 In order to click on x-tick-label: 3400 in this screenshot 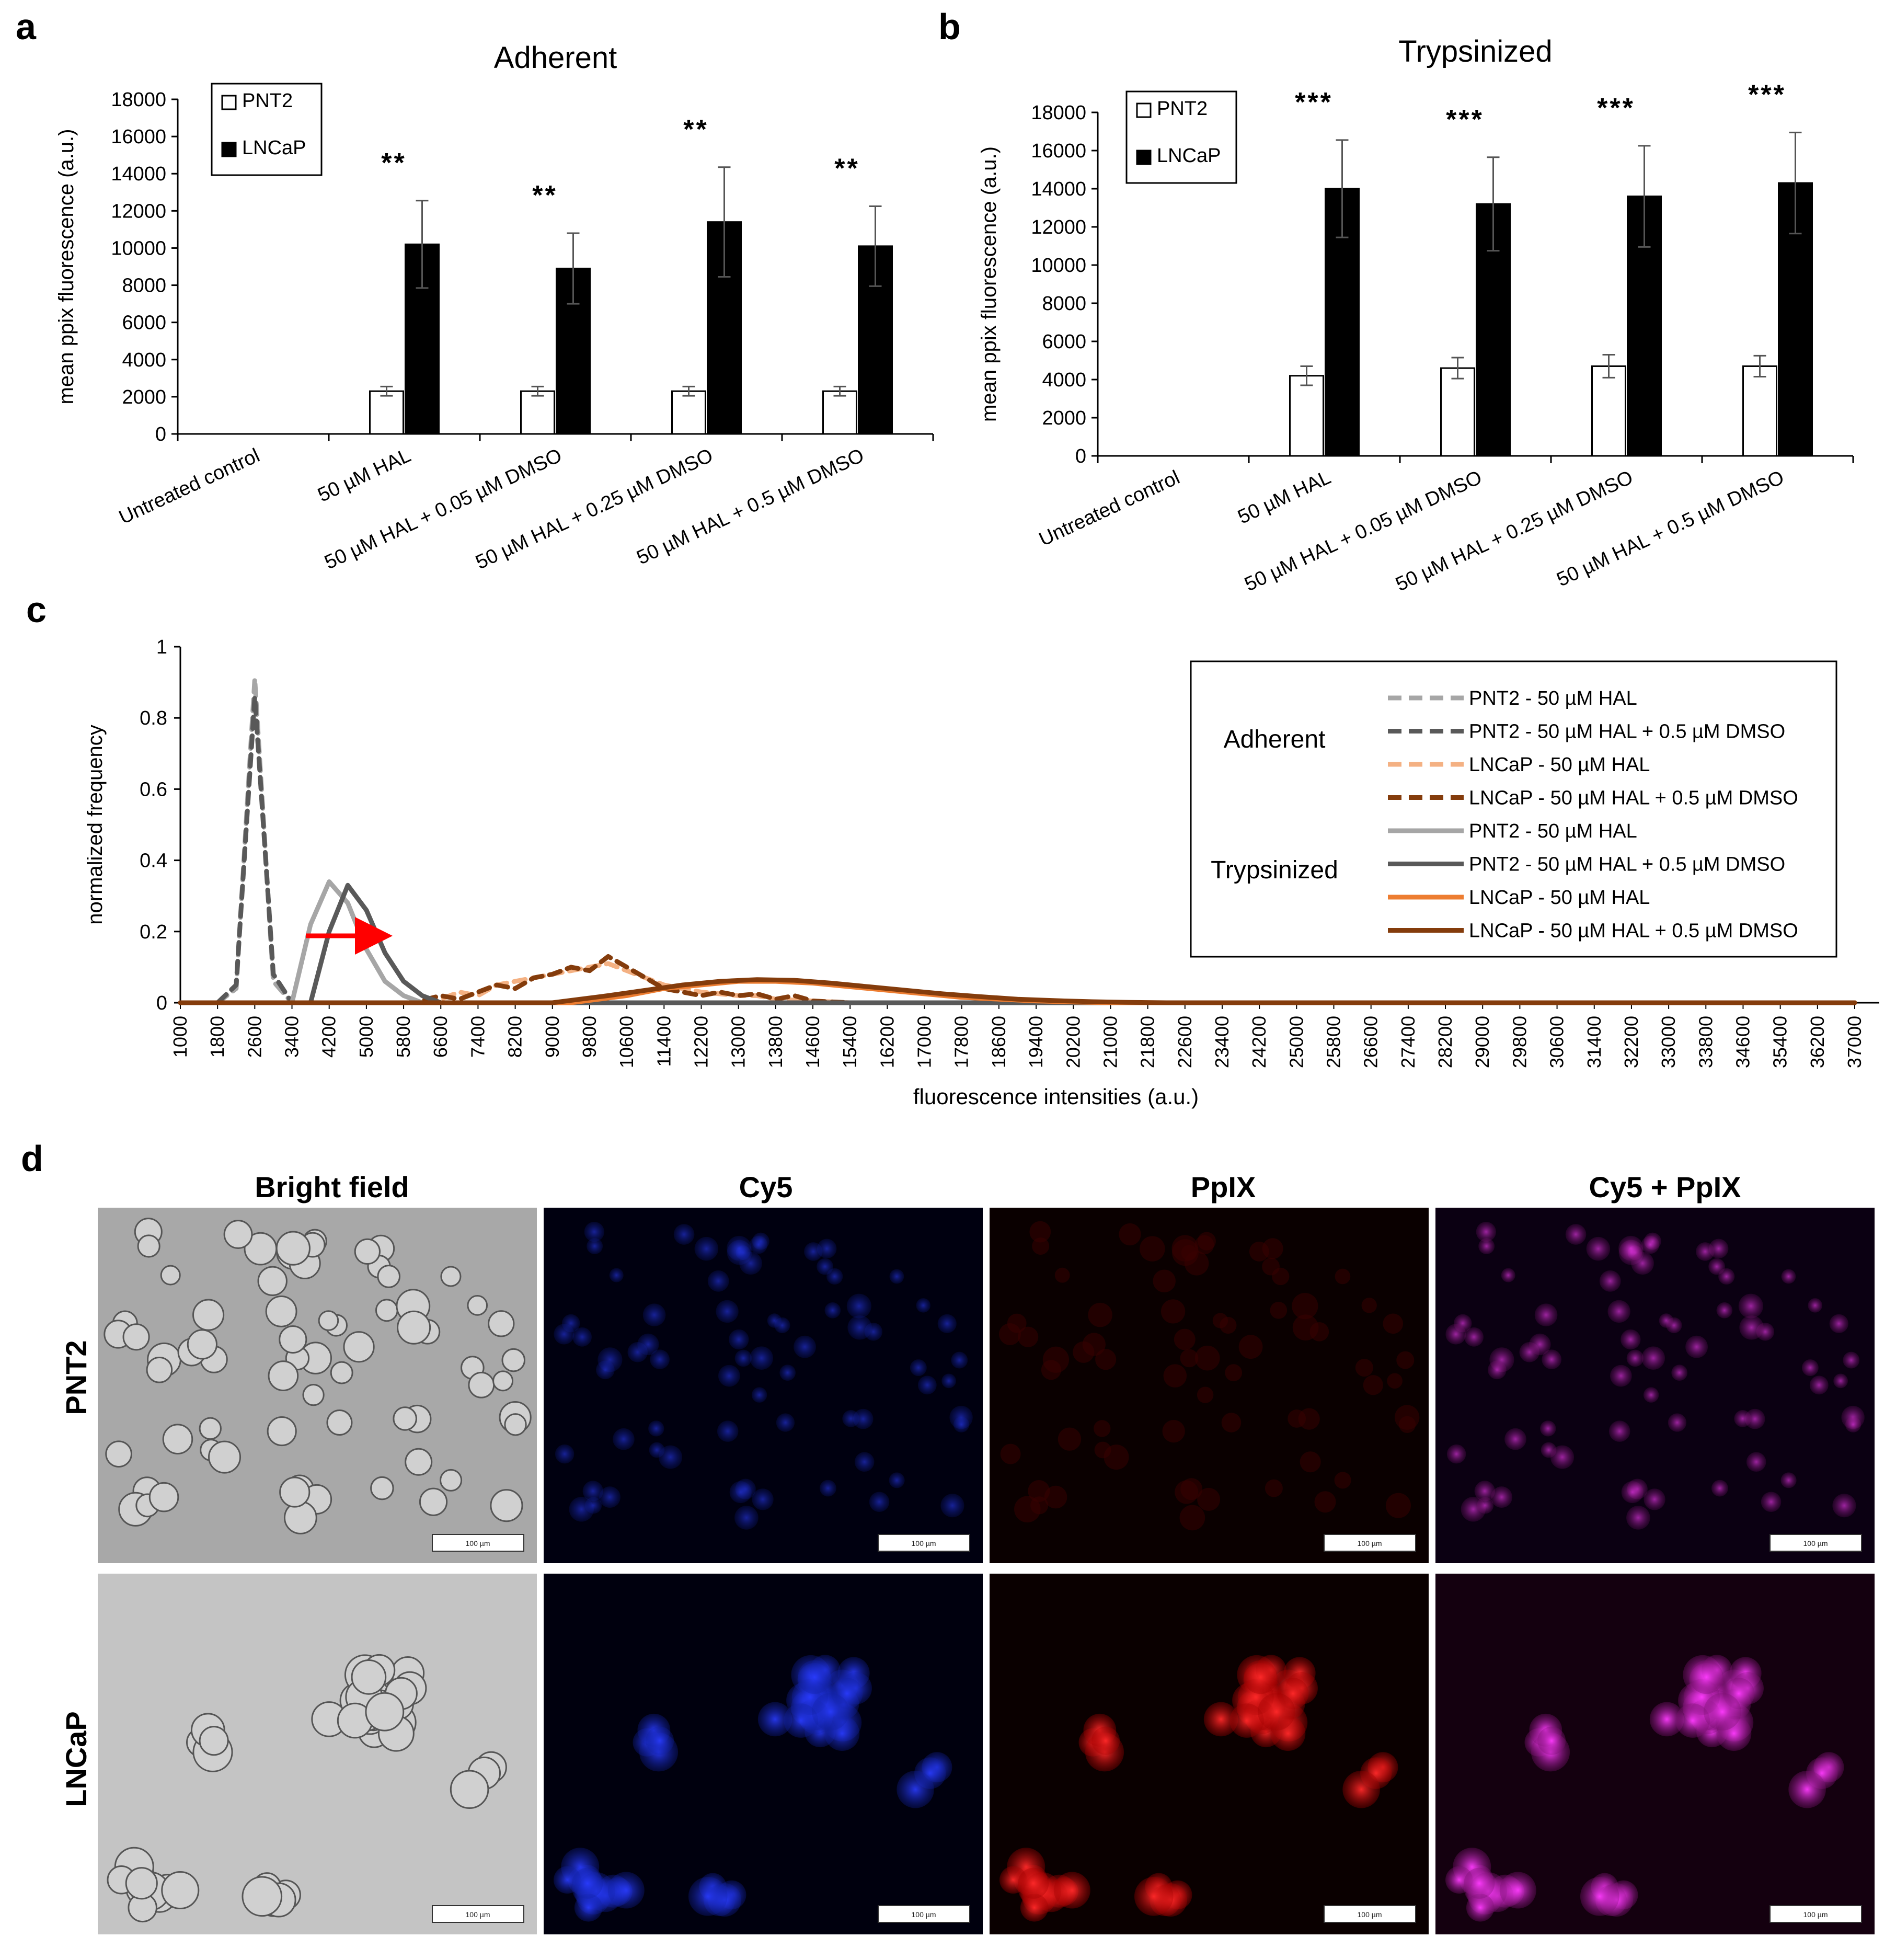, I will do `click(292, 1037)`.